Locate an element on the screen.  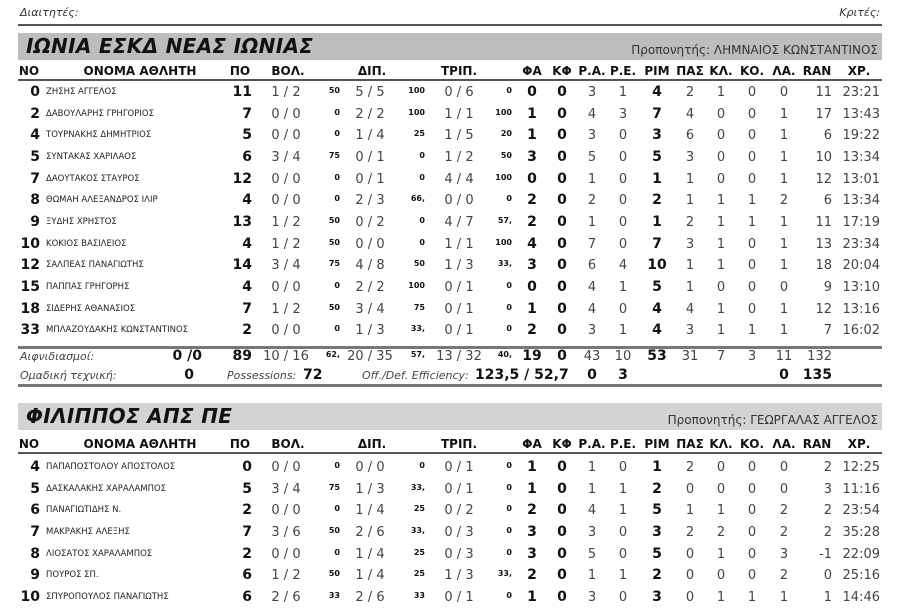
rating: 11 is located at coordinates (823, 222).